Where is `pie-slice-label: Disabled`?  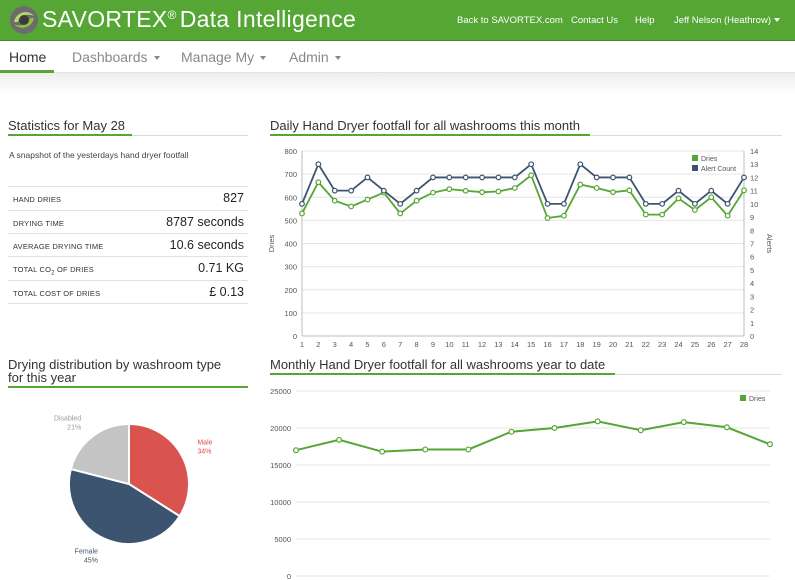
pie-slice-label: Disabled is located at coordinates (67, 418).